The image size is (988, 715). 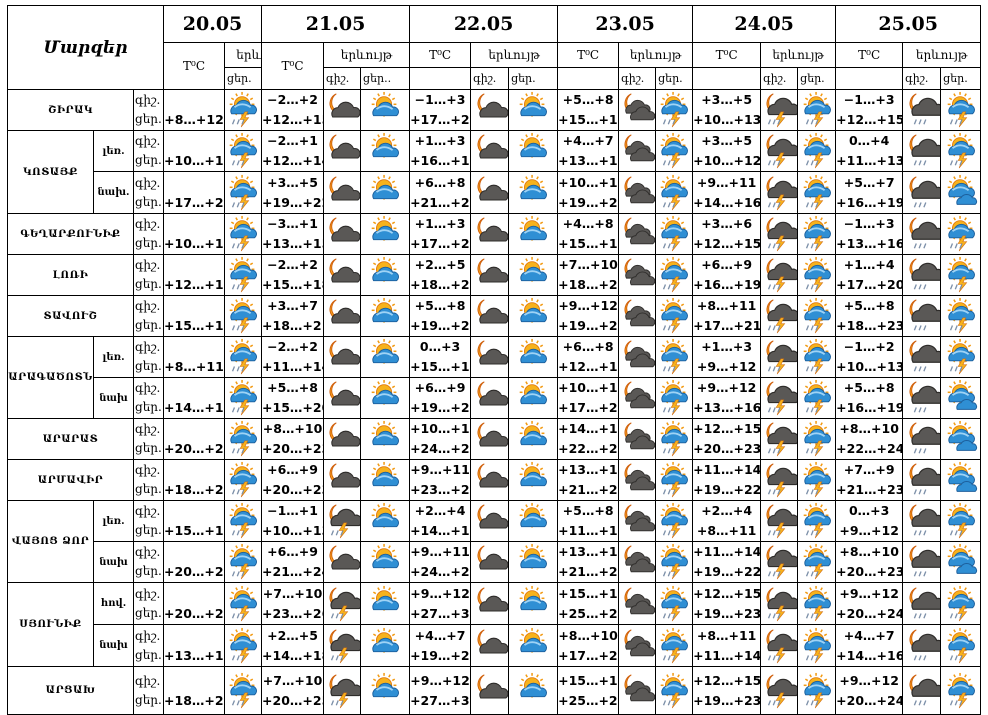 I want to click on day-temperature: +8…+11, so click(x=194, y=366).